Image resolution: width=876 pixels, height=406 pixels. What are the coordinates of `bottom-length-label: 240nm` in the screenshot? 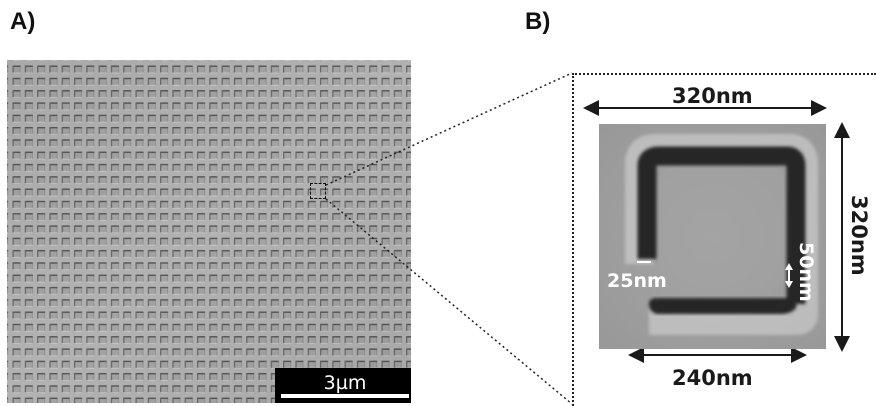 It's located at (712, 378).